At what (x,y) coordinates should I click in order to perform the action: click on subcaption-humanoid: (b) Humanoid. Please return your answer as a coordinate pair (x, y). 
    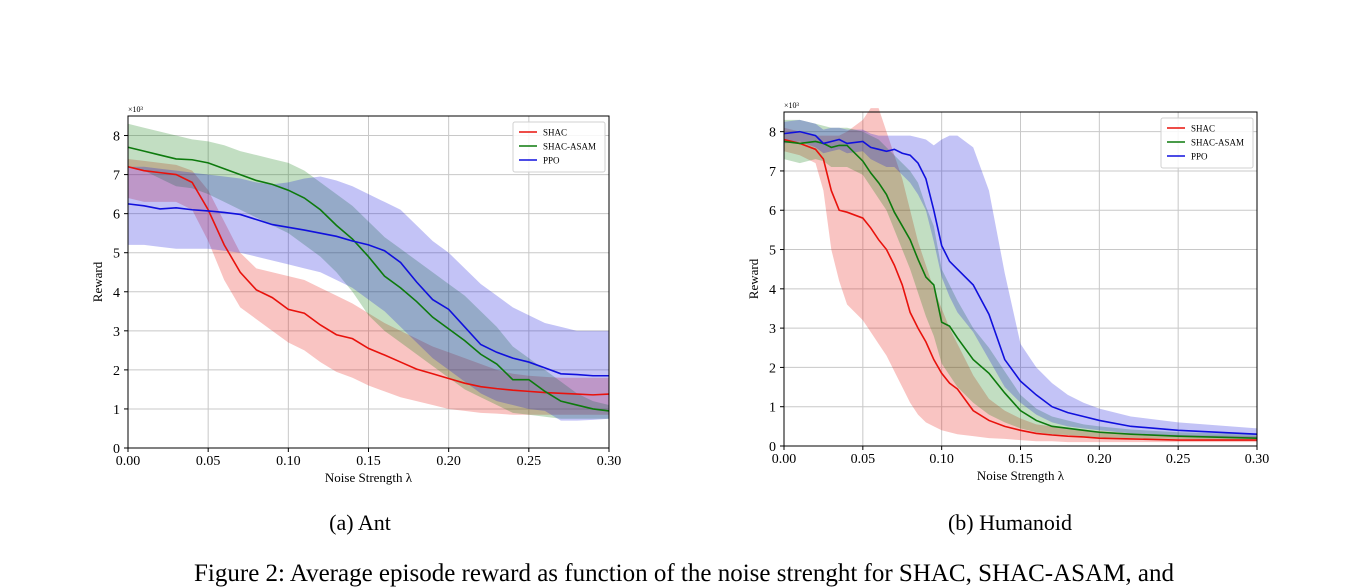
    Looking at the image, I should click on (1010, 522).